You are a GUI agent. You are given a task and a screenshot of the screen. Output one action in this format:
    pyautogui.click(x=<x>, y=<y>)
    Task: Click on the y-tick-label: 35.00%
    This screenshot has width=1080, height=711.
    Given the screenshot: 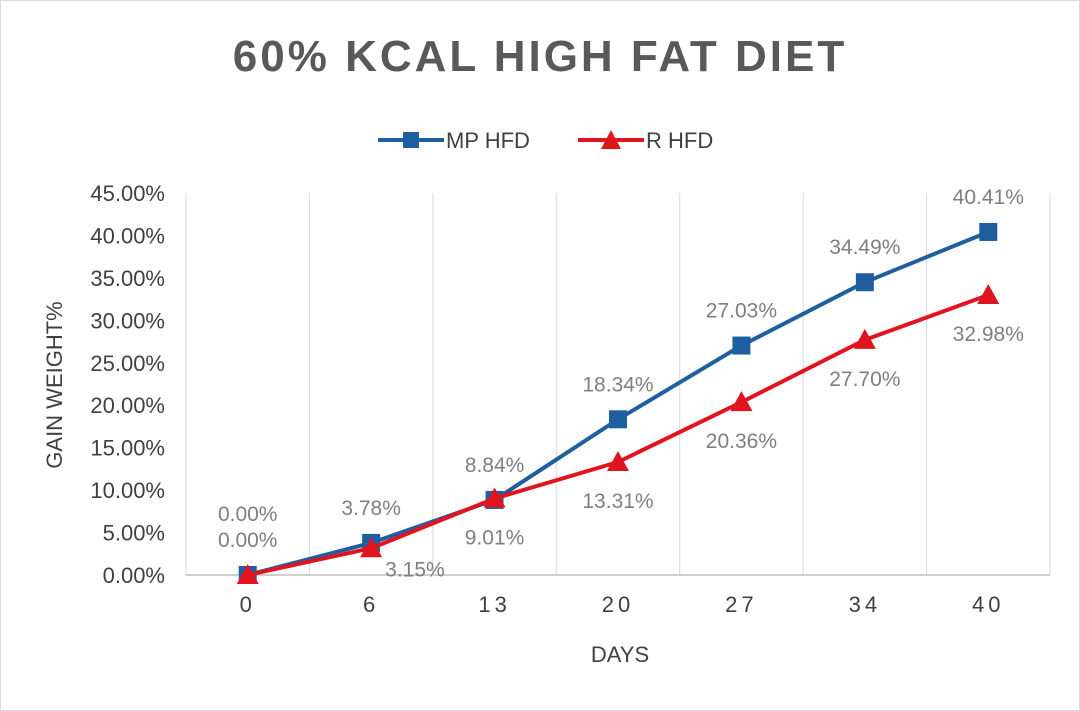 What is the action you would take?
    pyautogui.click(x=127, y=278)
    